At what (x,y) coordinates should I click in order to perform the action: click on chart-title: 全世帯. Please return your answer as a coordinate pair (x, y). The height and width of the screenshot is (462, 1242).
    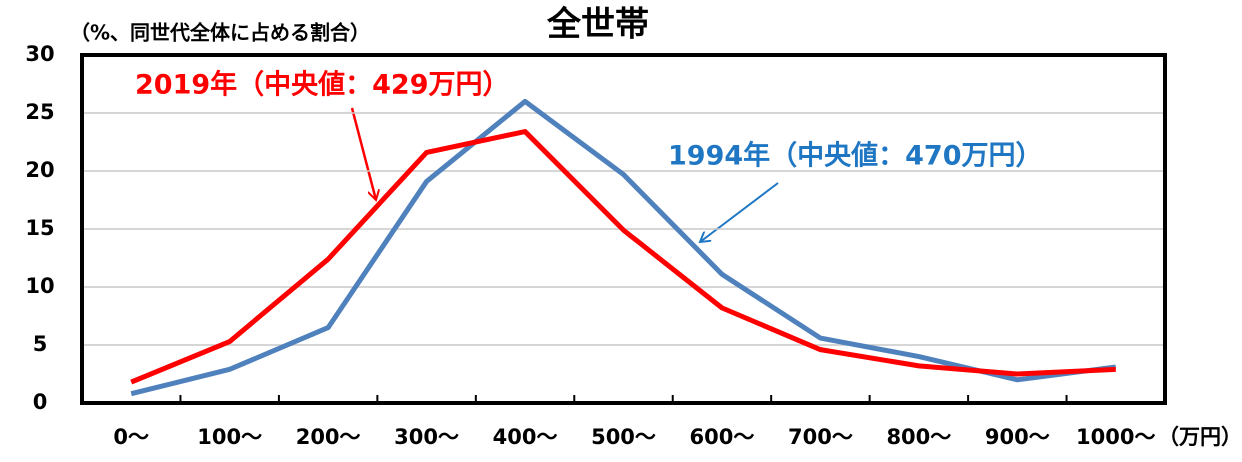
    Looking at the image, I should click on (597, 25).